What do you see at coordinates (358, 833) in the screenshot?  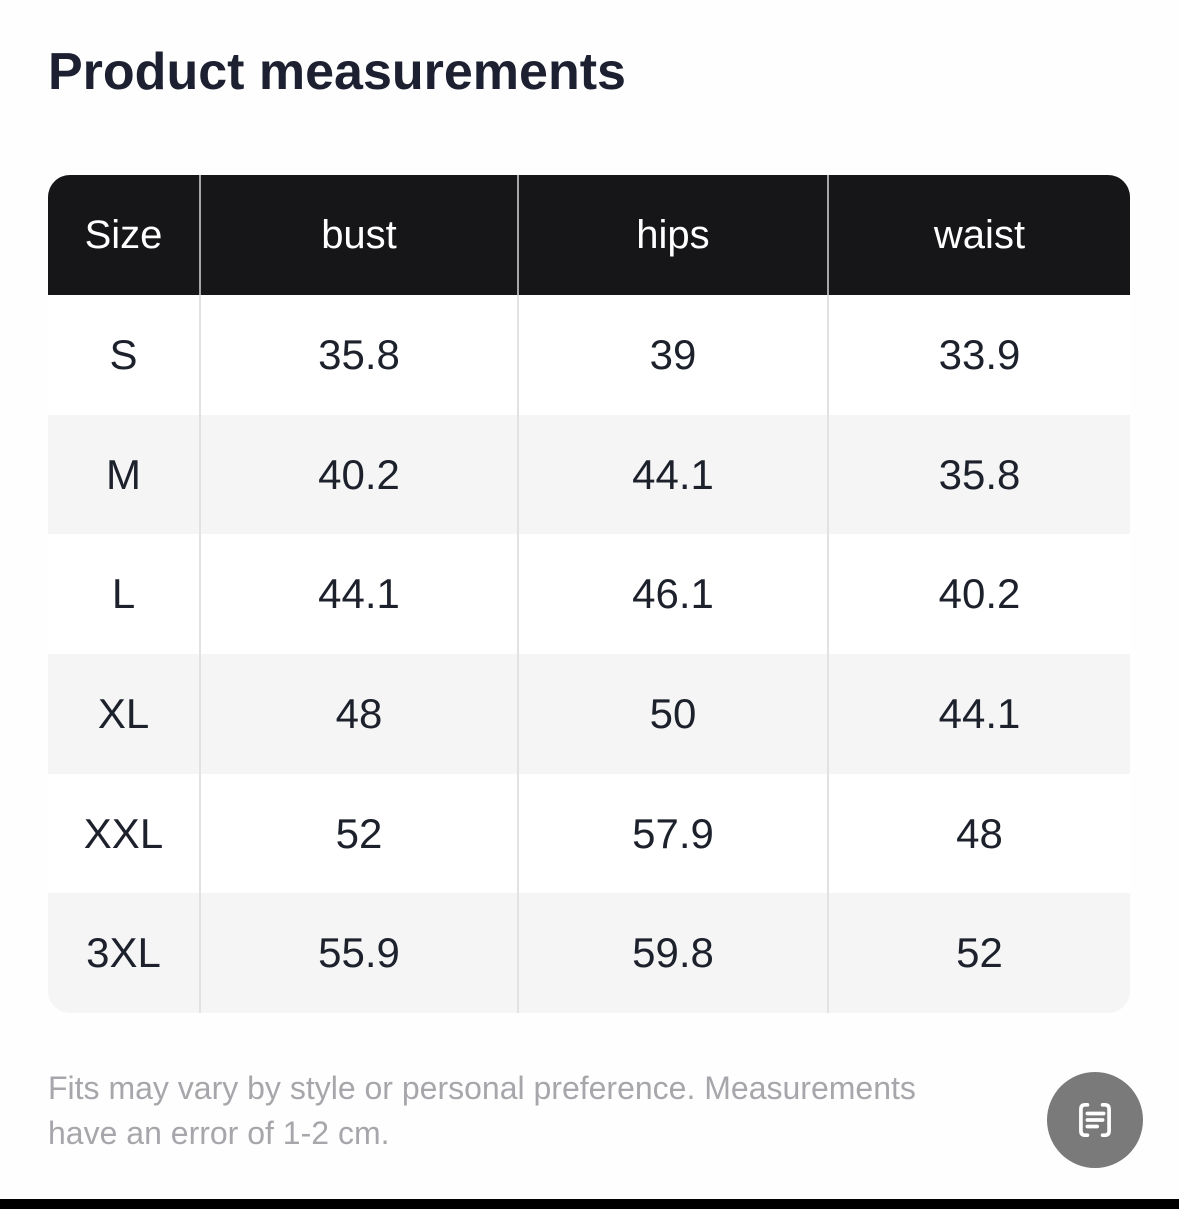 I see `bust-cell: 52` at bounding box center [358, 833].